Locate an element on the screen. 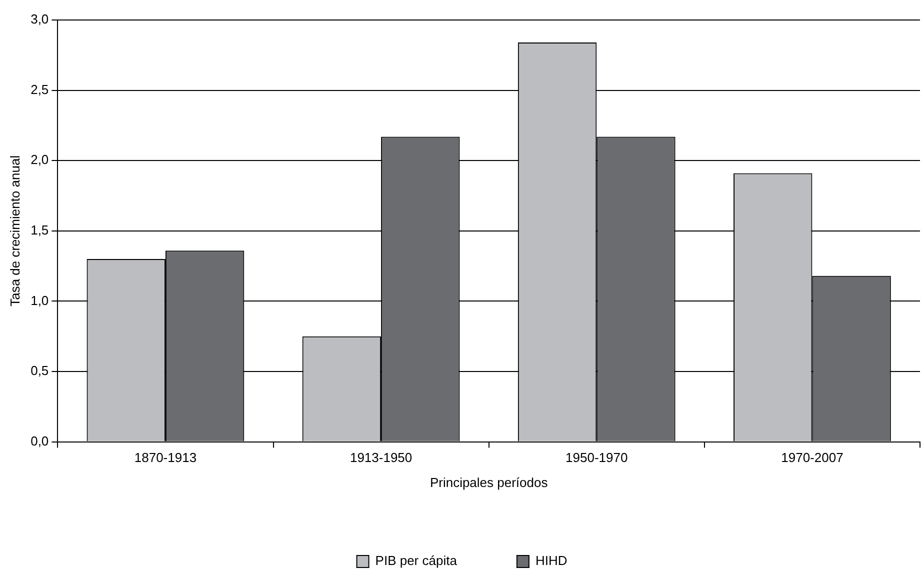 Image resolution: width=922 pixels, height=582 pixels. y-tick-label: 0,0 is located at coordinates (39, 440).